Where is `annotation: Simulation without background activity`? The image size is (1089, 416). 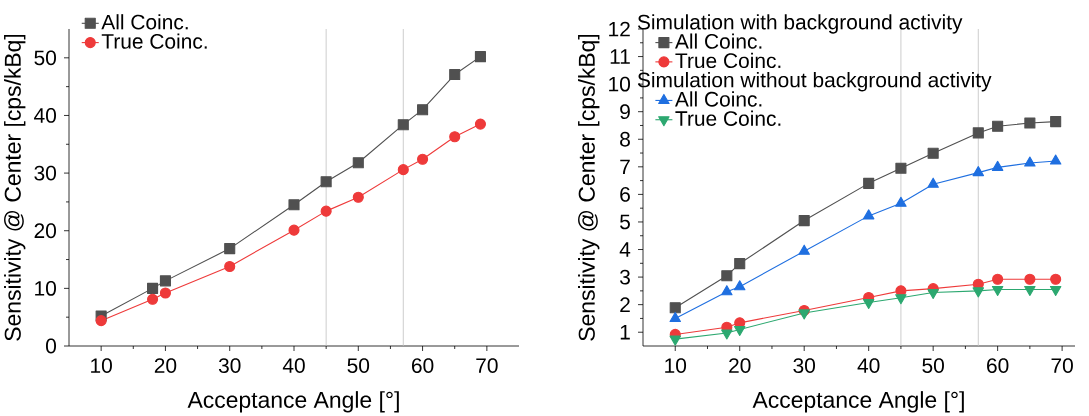
annotation: Simulation without background activity is located at coordinates (814, 82).